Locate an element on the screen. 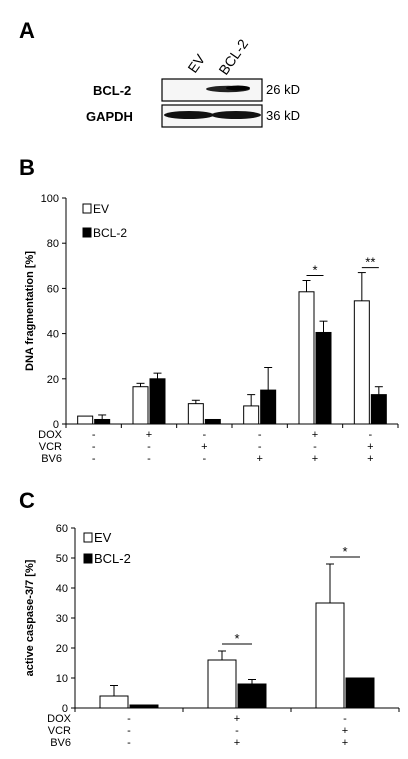  blot-row-label-gapdh: GAPDH is located at coordinates (109, 116).